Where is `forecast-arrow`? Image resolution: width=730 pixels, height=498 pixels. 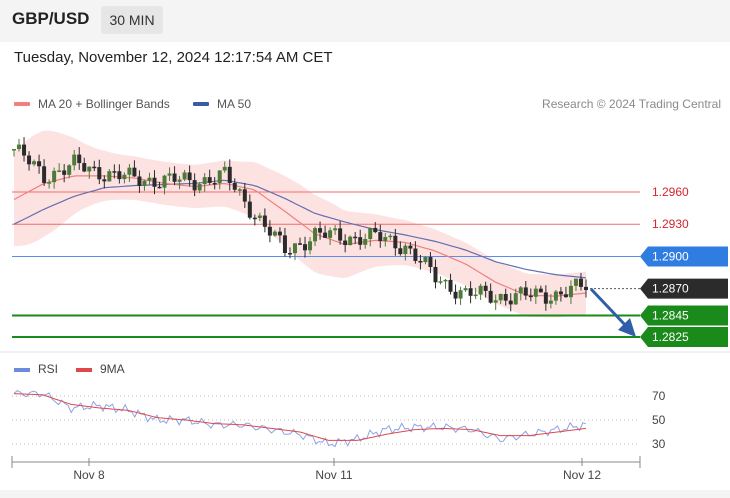
forecast-arrow is located at coordinates (612, 312).